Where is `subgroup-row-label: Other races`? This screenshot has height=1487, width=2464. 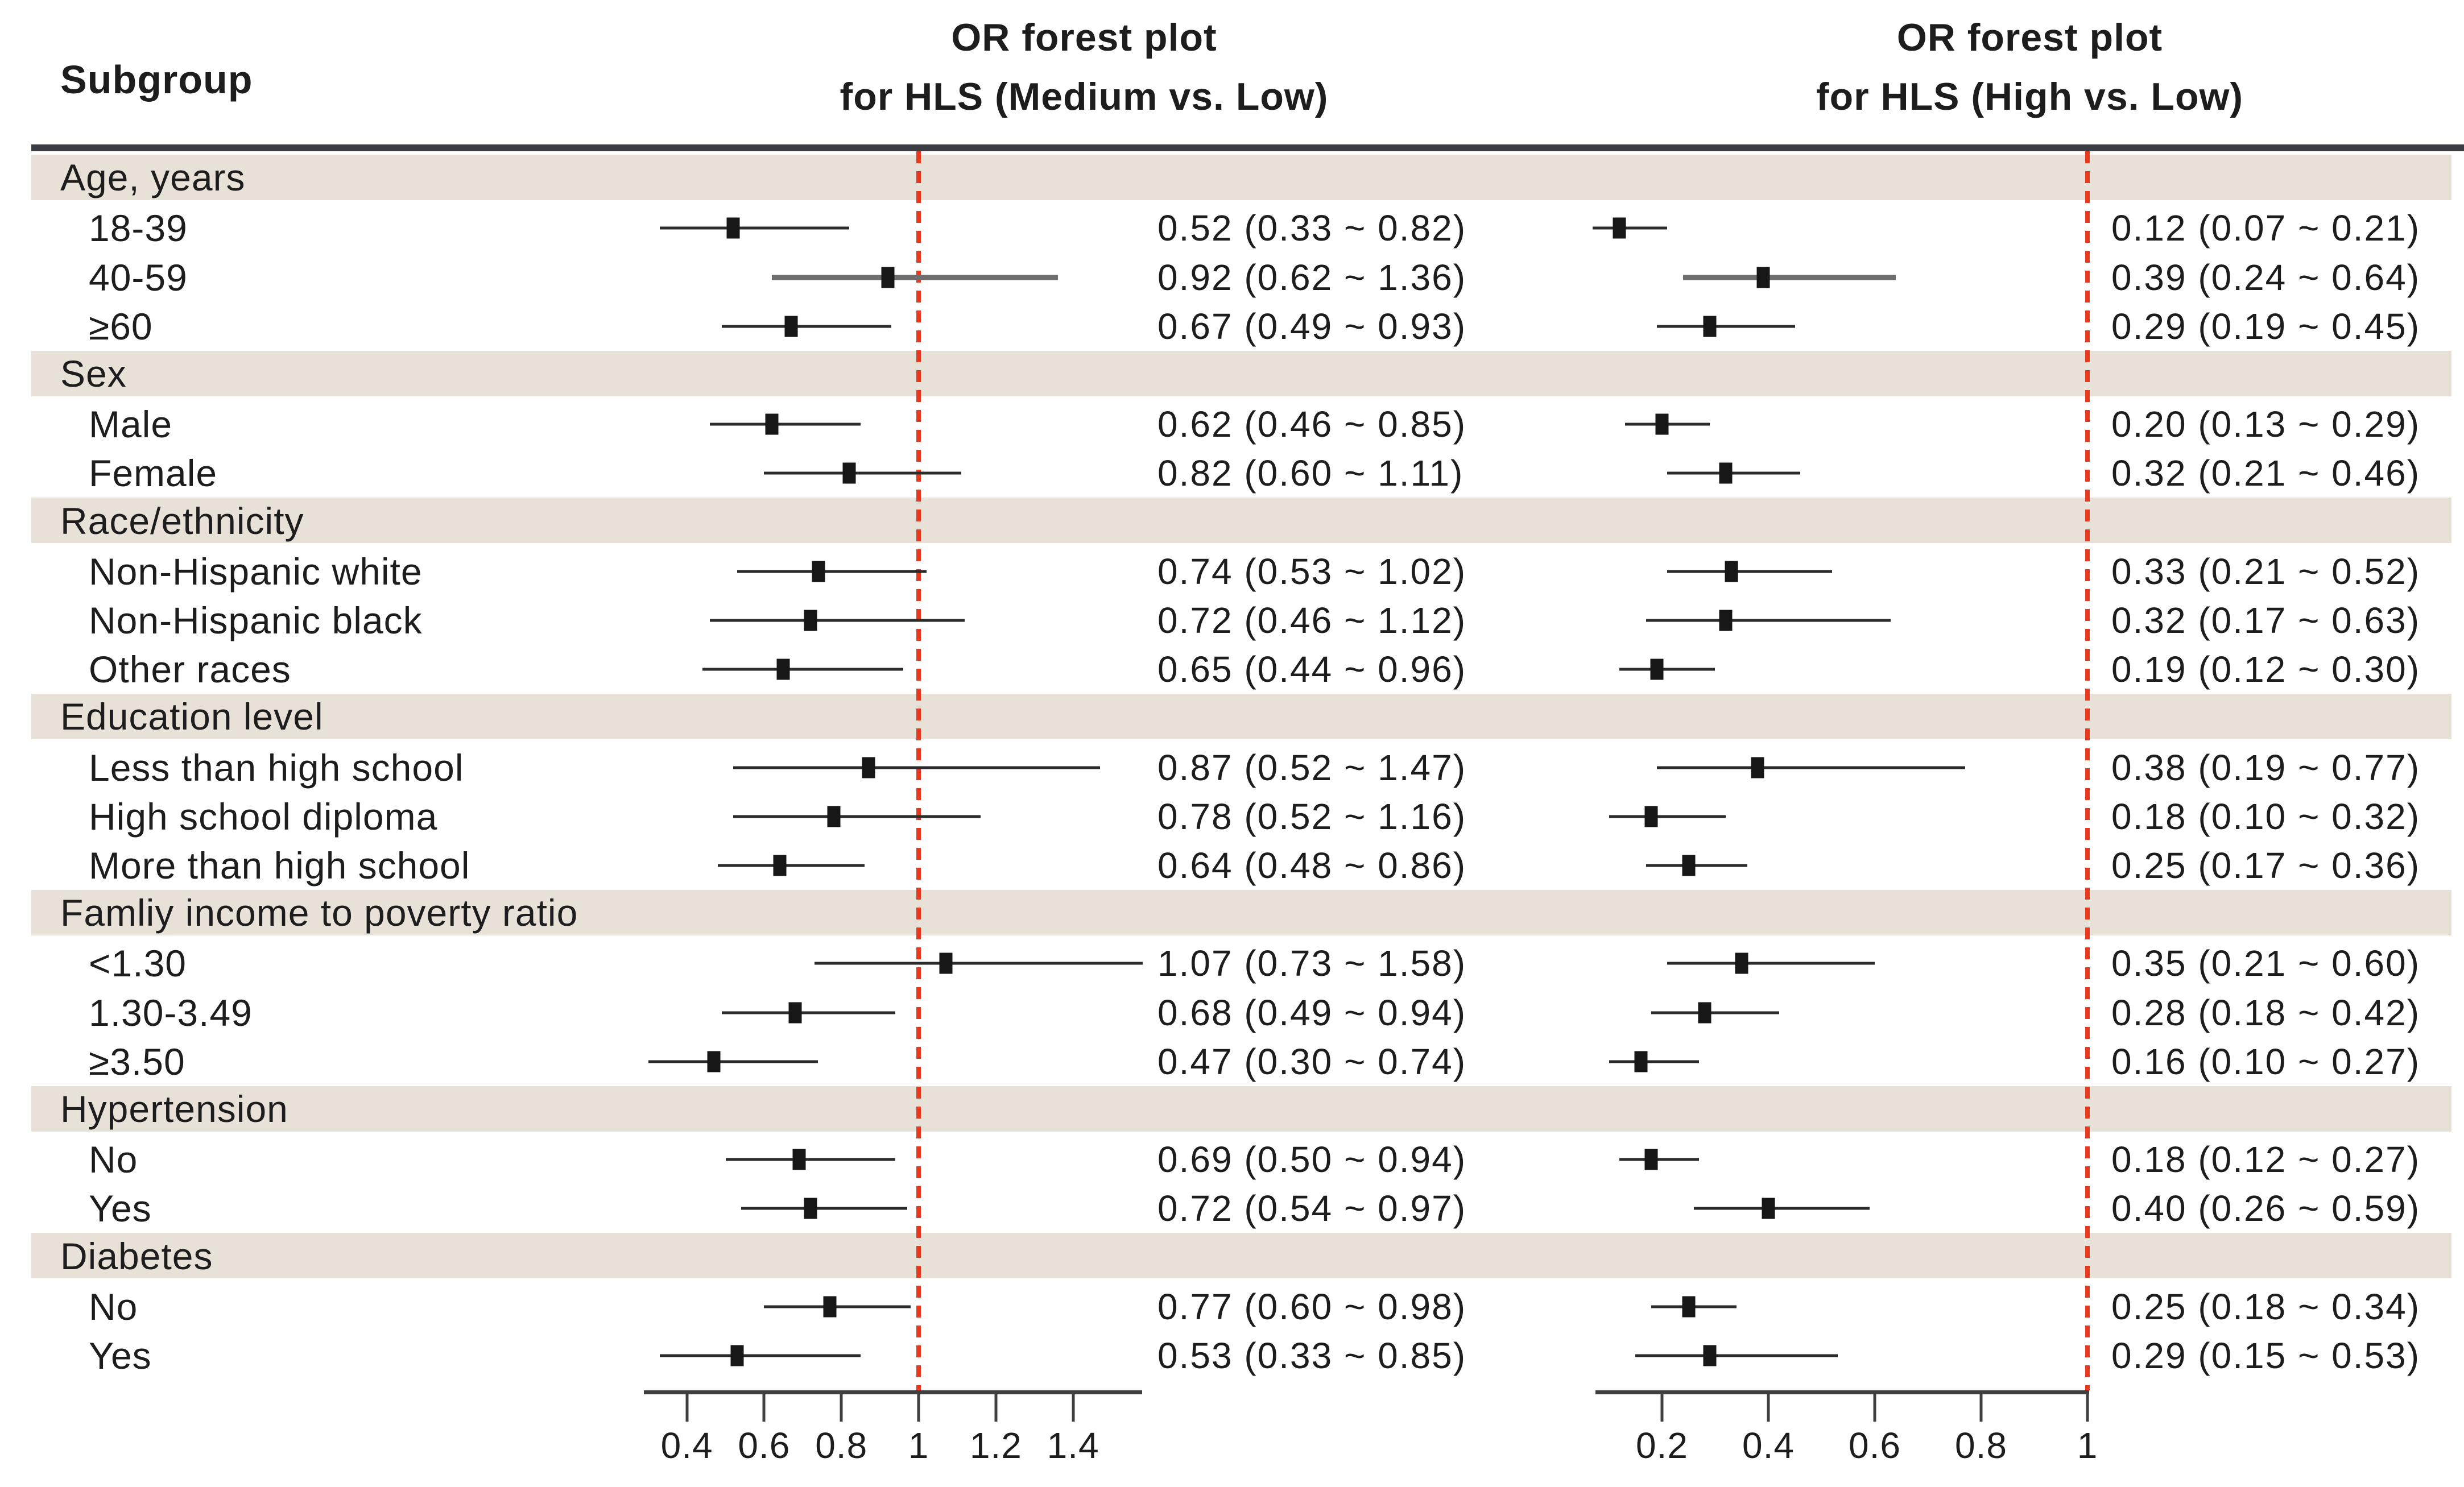 subgroup-row-label: Other races is located at coordinates (190, 669).